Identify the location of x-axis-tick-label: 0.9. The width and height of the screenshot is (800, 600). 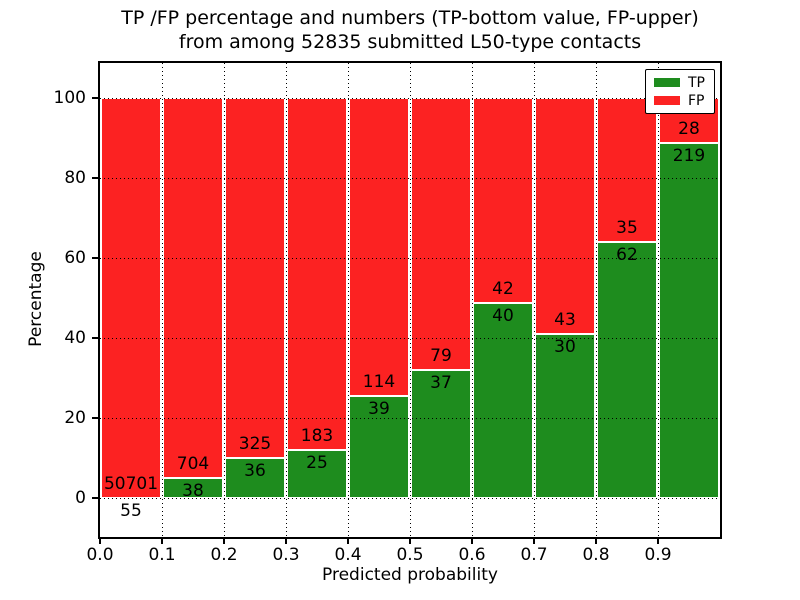
(658, 555).